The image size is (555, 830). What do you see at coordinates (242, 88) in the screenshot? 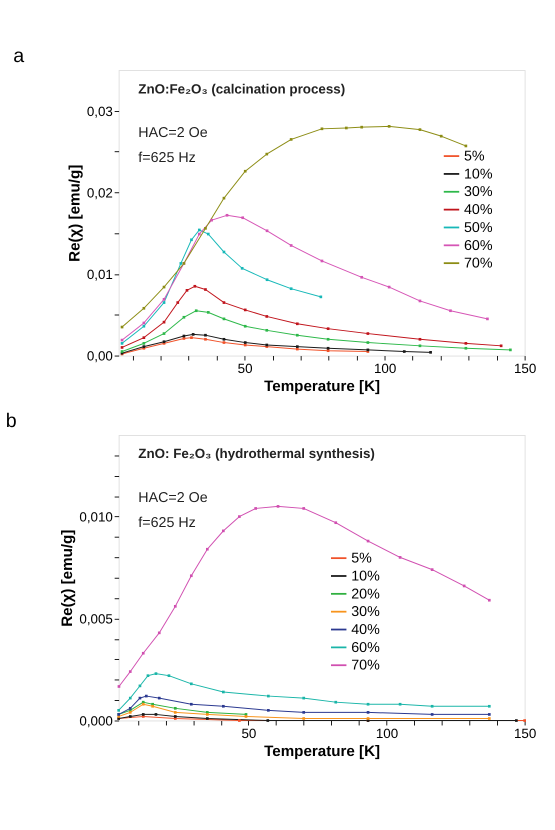
I see `text: ZnO:Fe₂O₃ (calcination process)` at bounding box center [242, 88].